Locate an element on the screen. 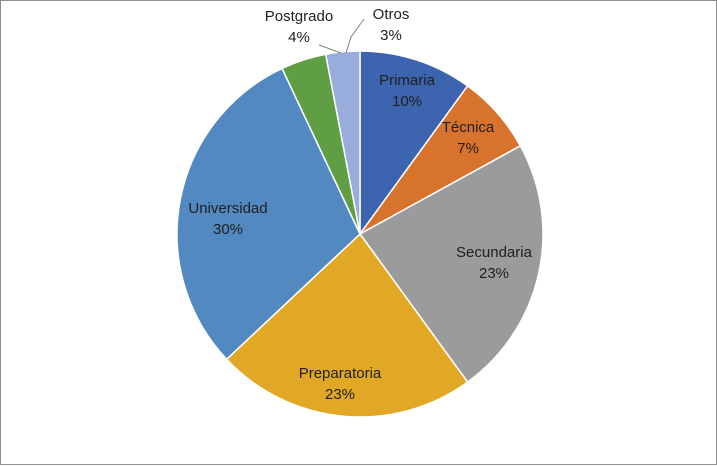 This screenshot has width=717, height=466. pie-slice-primaria is located at coordinates (414, 143).